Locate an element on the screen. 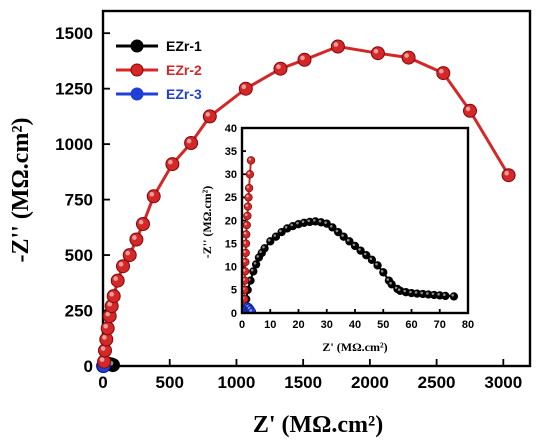  inset-y-tick-label: 0 is located at coordinates (234, 314).